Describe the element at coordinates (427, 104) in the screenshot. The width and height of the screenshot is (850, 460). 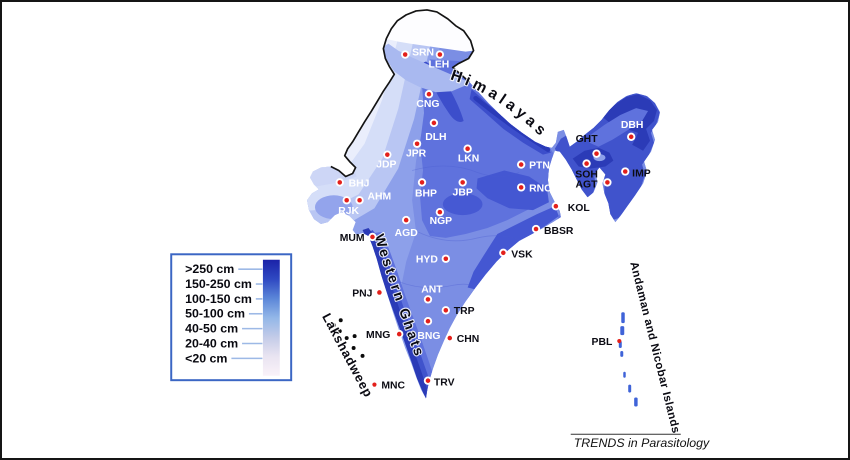
I see `city-label-CNG: CNG` at that location.